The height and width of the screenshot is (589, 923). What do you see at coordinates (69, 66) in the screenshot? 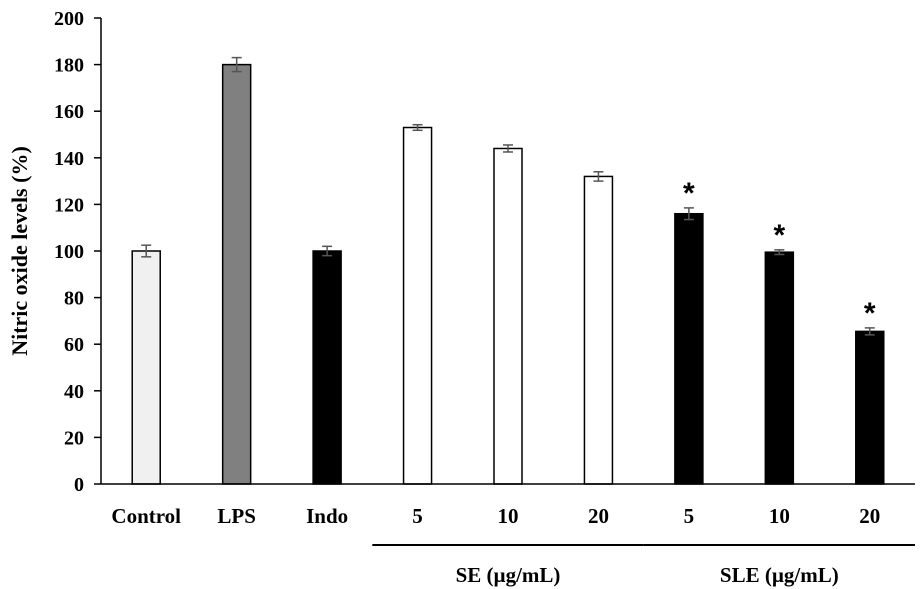
I see `y-tick-label: 180` at bounding box center [69, 66].